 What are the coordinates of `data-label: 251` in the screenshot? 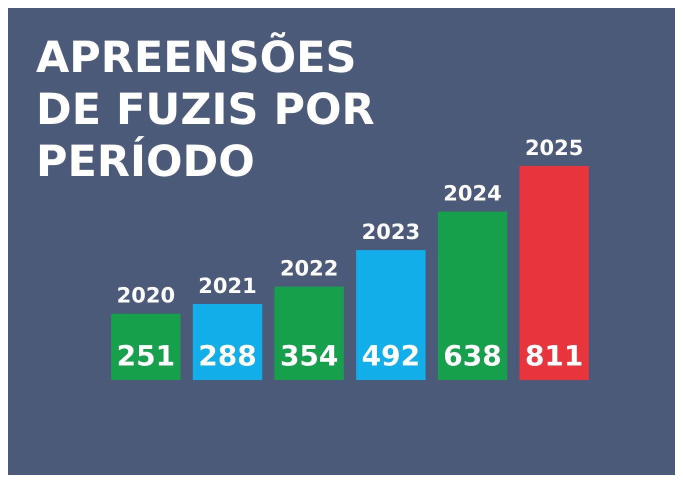 It's located at (146, 355).